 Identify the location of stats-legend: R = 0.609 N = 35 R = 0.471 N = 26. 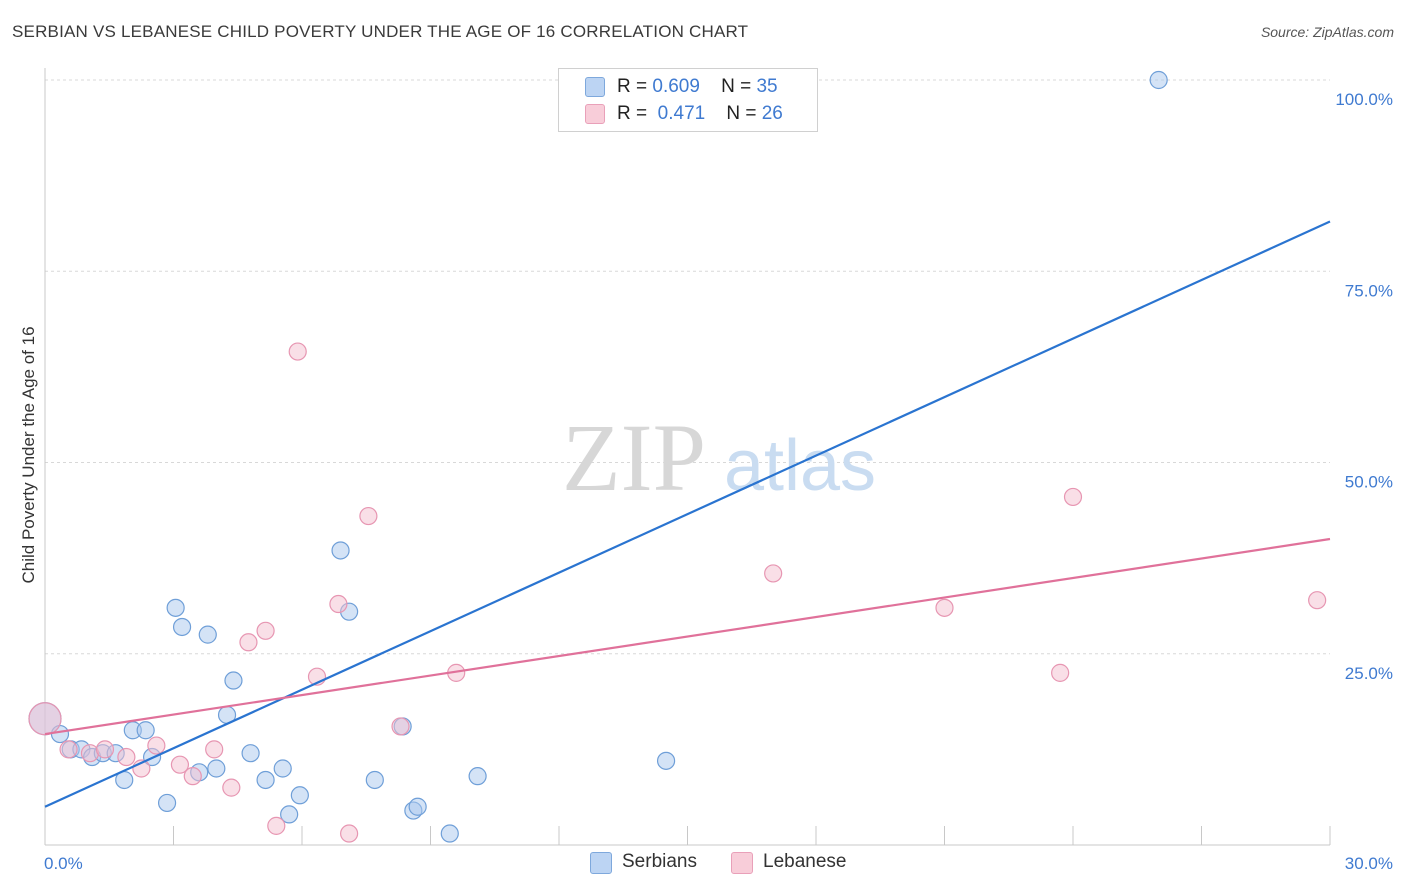
(688, 100).